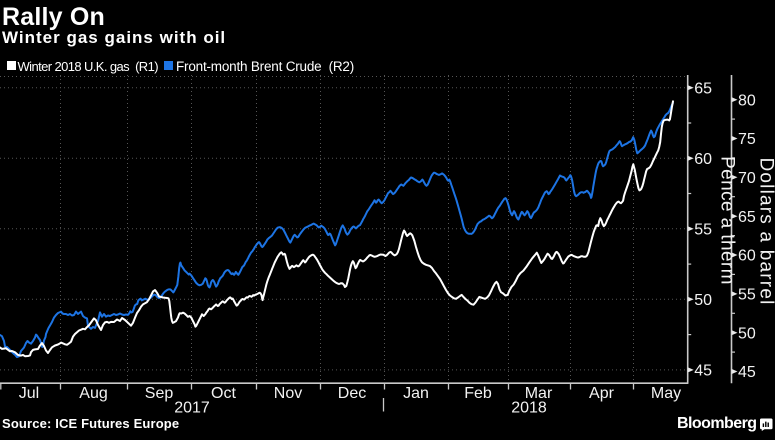 The height and width of the screenshot is (440, 775). I want to click on svg-text: Jan, so click(416, 393).